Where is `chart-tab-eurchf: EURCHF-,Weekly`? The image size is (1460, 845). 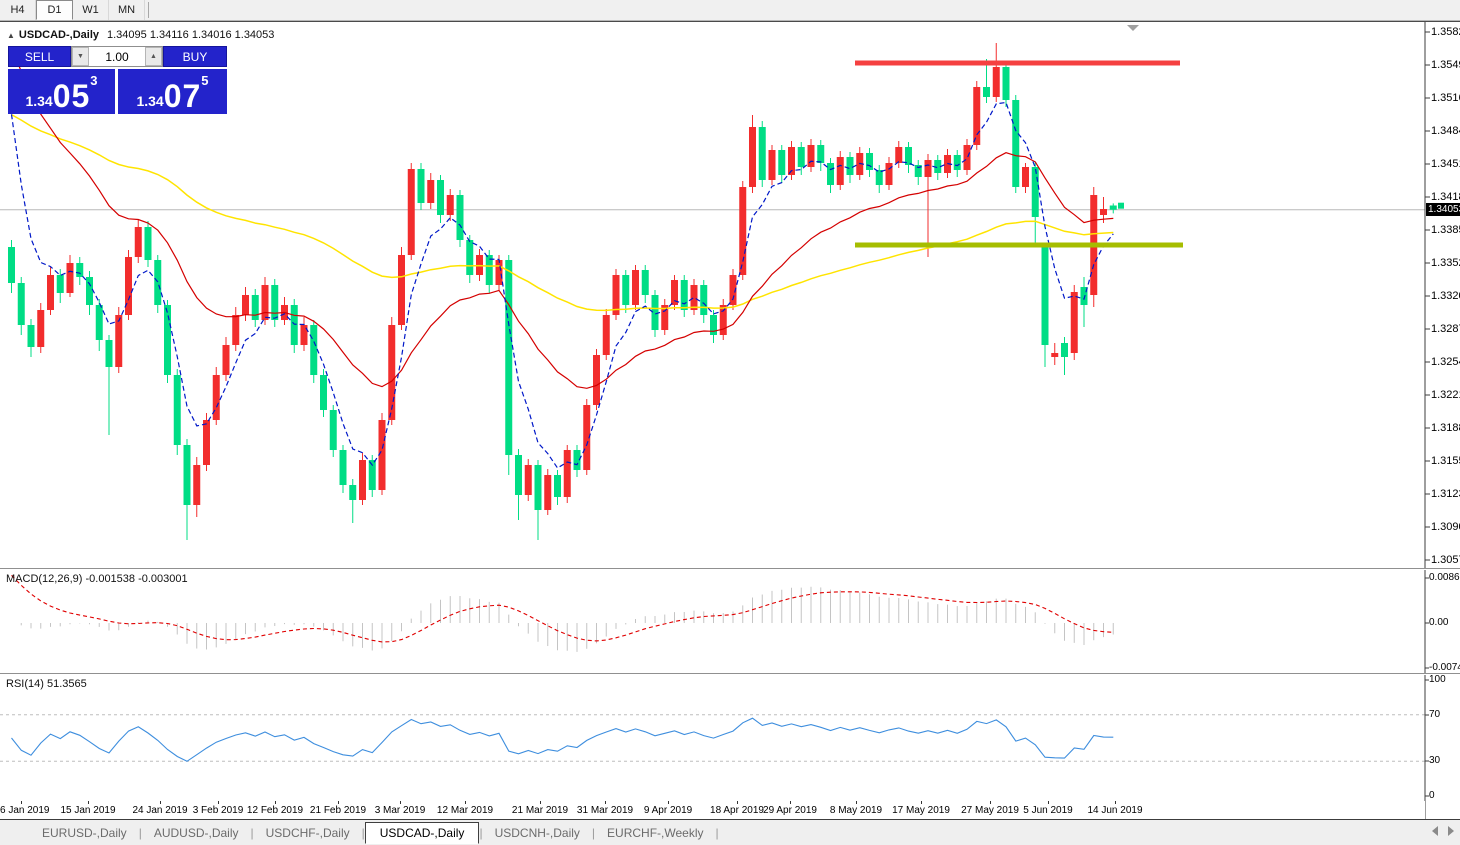
chart-tab-eurchf: EURCHF-,Weekly is located at coordinates (655, 833).